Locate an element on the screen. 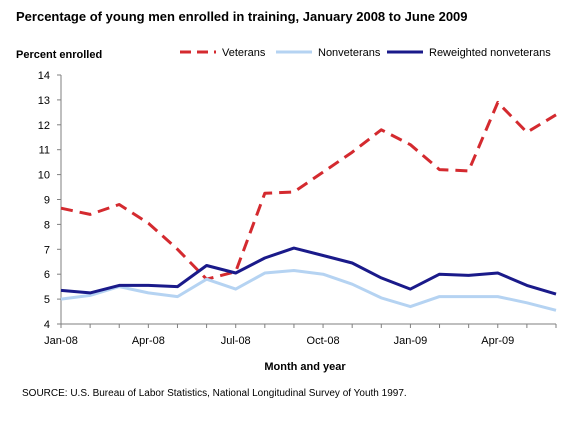 This screenshot has height=422, width=580. y-tick-label: 11 is located at coordinates (44, 151).